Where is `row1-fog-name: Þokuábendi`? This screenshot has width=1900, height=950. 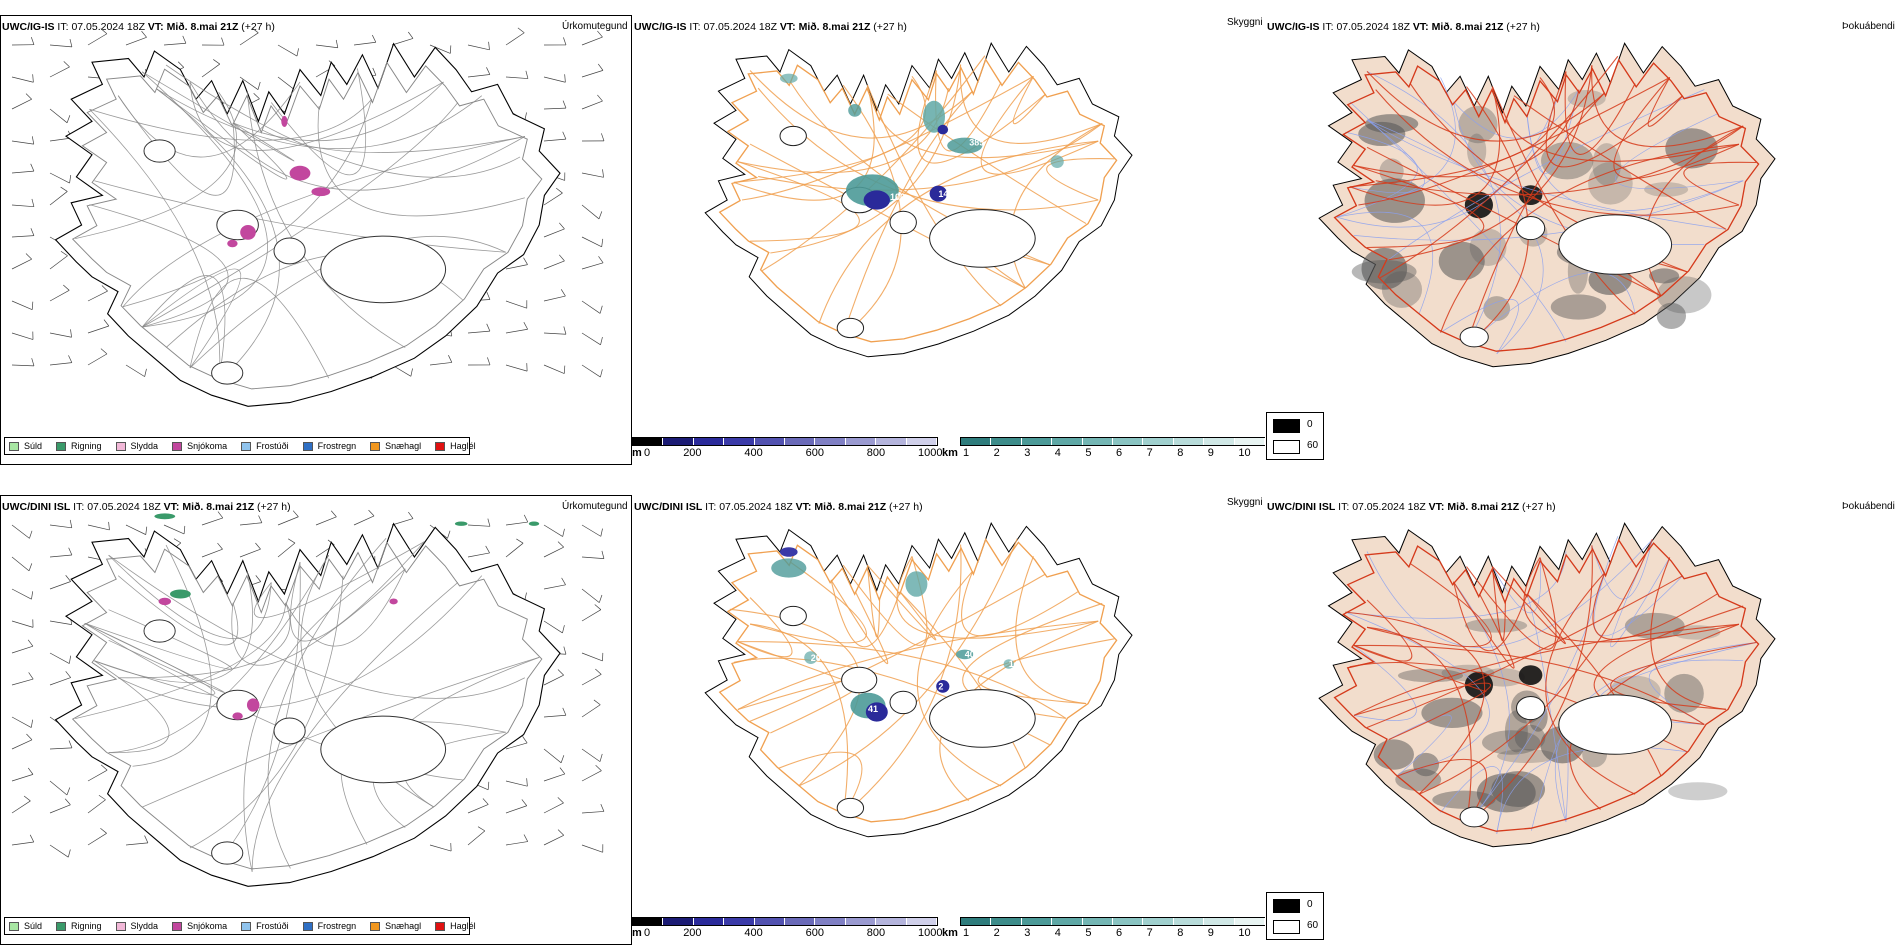
row1-fog-name: Þokuábendi is located at coordinates (1868, 506).